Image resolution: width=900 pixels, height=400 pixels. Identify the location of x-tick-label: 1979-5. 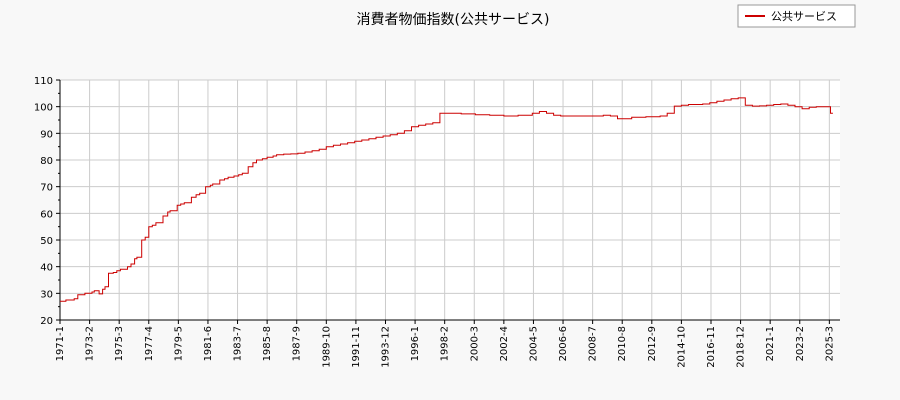
(178, 343).